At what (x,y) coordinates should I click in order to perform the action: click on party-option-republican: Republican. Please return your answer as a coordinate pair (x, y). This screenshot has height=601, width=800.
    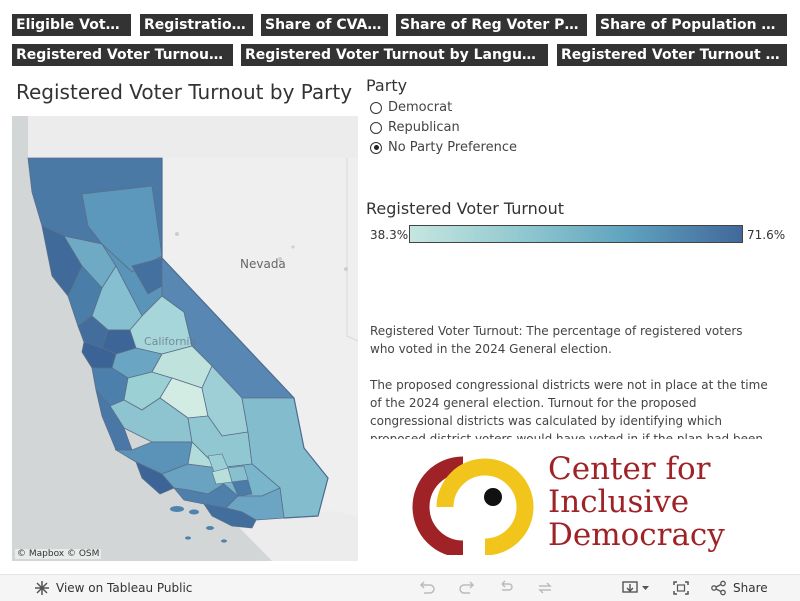
    Looking at the image, I should click on (415, 127).